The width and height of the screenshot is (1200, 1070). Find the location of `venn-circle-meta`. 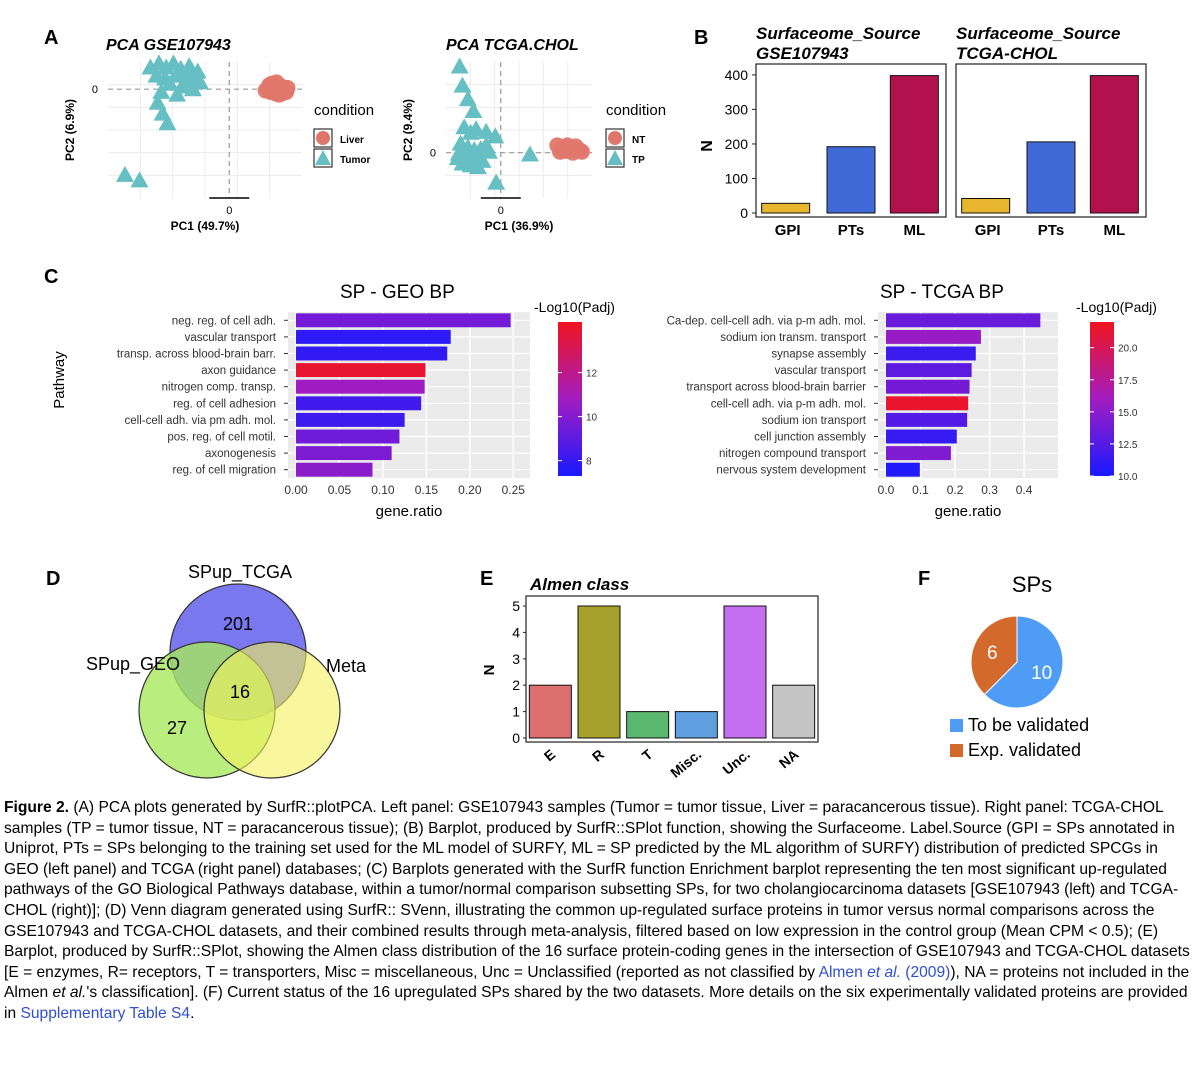

venn-circle-meta is located at coordinates (272, 710).